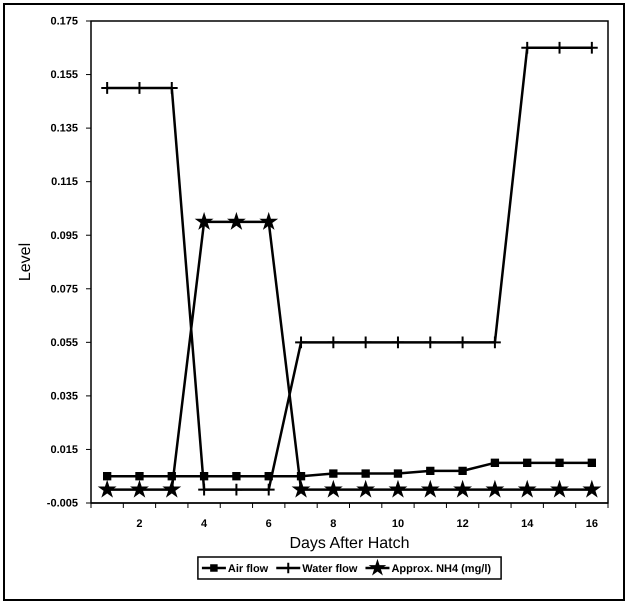 The height and width of the screenshot is (604, 629). I want to click on y-tick-label: 0.055, so click(64, 342).